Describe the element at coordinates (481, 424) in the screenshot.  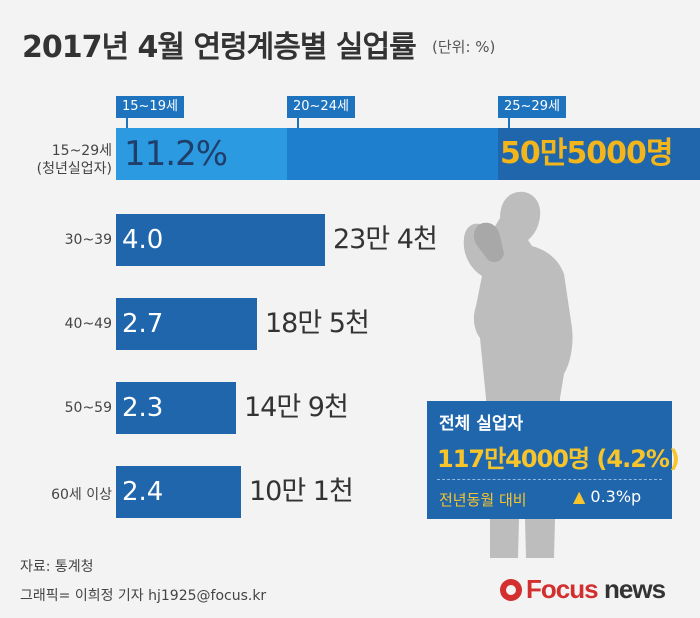
I see `total-box-title: 전체 실업자` at that location.